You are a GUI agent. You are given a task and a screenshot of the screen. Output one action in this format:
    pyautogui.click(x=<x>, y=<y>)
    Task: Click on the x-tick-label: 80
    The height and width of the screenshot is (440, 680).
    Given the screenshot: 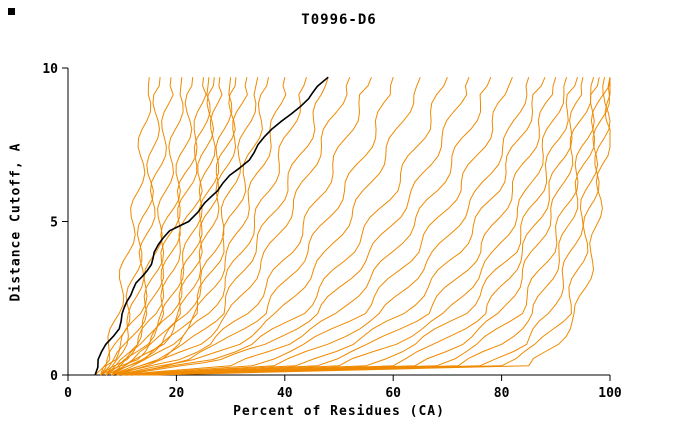 What is the action you would take?
    pyautogui.click(x=502, y=393)
    